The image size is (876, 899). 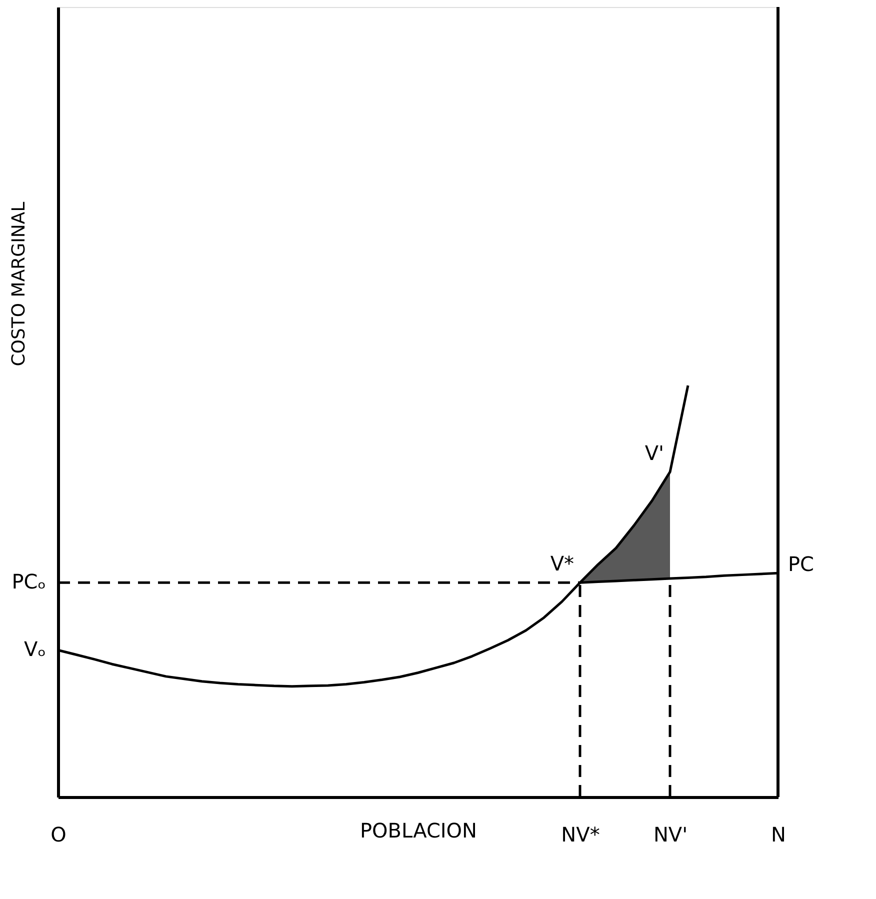 I want to click on x-tick-label: N, so click(x=778, y=834).